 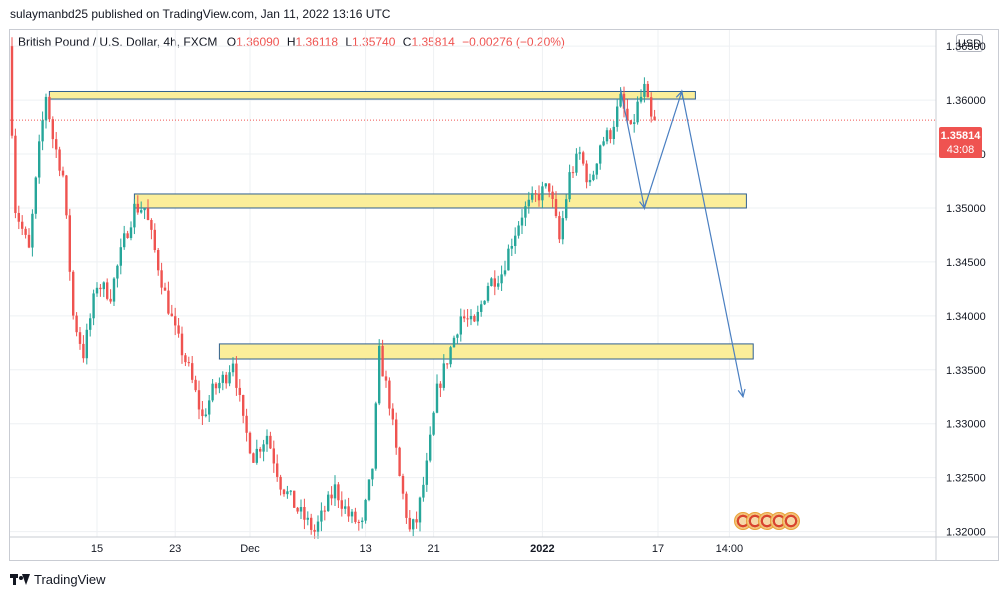 What do you see at coordinates (407, 42) in the screenshot?
I see `close-label: C` at bounding box center [407, 42].